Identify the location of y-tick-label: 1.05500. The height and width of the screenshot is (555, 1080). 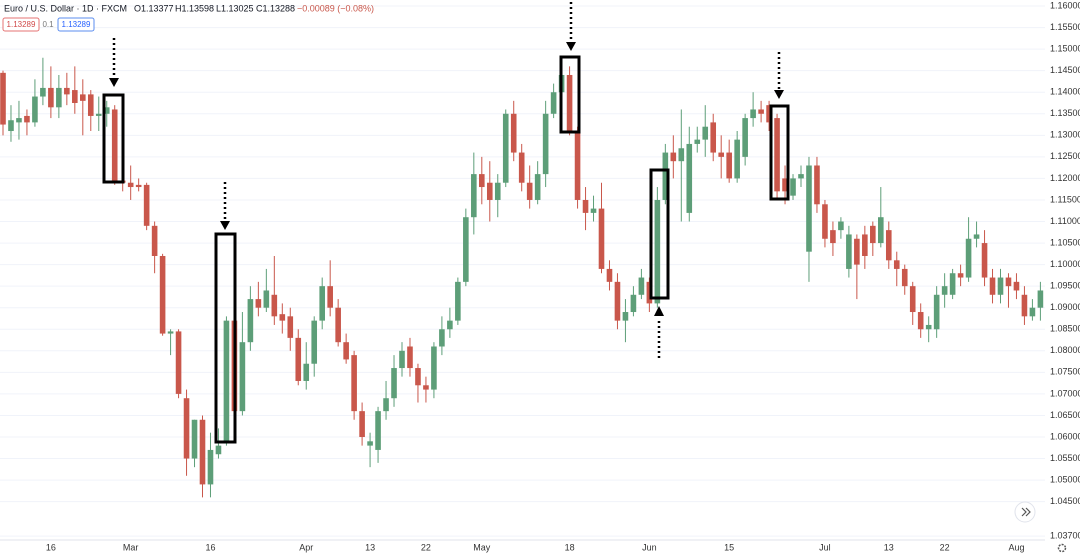
(1065, 458).